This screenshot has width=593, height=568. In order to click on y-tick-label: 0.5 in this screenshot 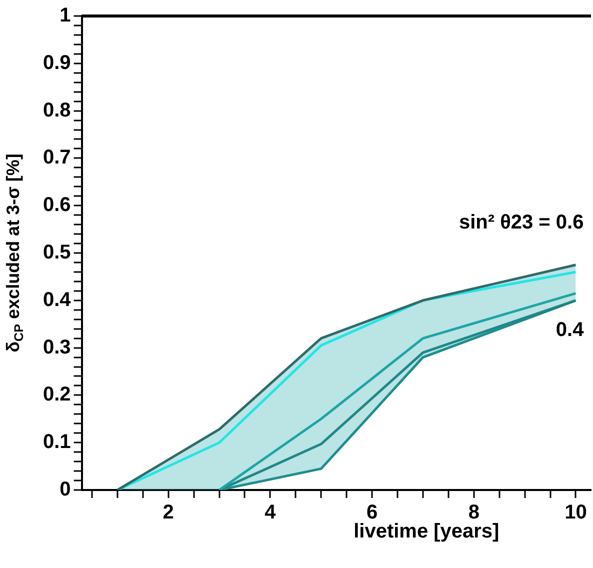, I will do `click(56, 253)`.